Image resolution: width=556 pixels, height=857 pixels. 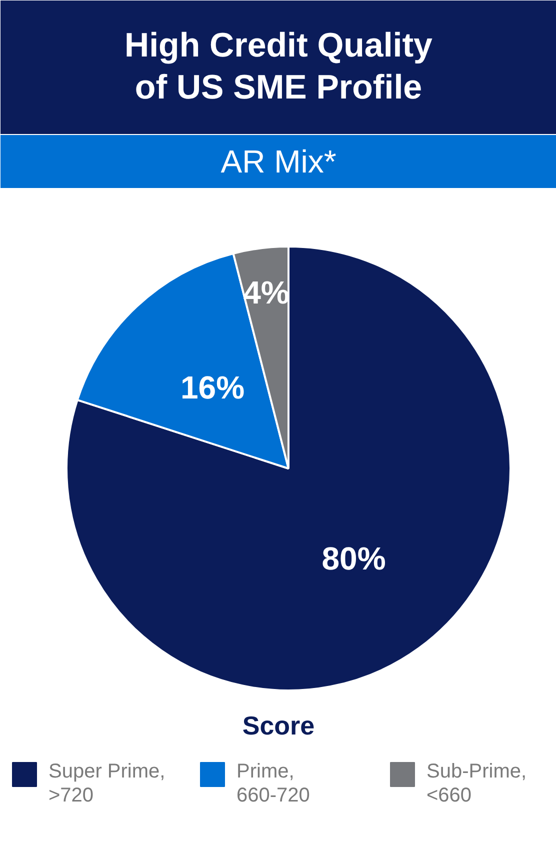 I want to click on chart-subtitle: AR Mix*, so click(x=278, y=162).